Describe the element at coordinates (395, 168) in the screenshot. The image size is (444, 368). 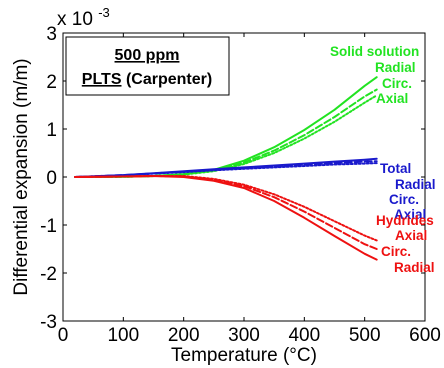
I see `annotation-group-label: Total` at that location.